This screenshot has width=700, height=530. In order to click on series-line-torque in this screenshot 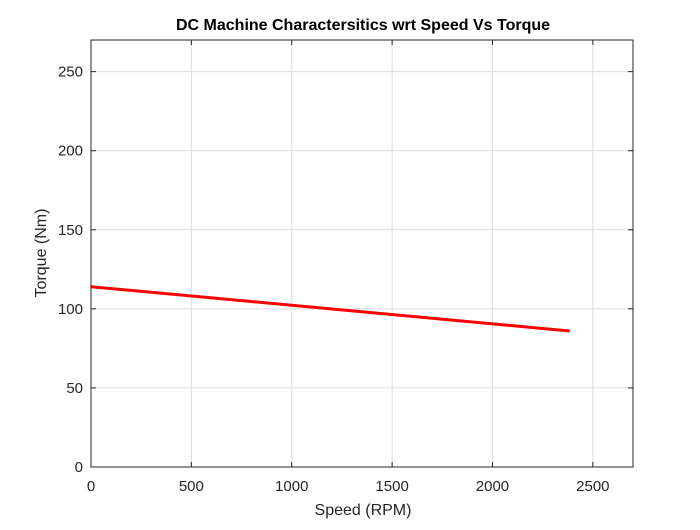, I will do `click(330, 309)`.